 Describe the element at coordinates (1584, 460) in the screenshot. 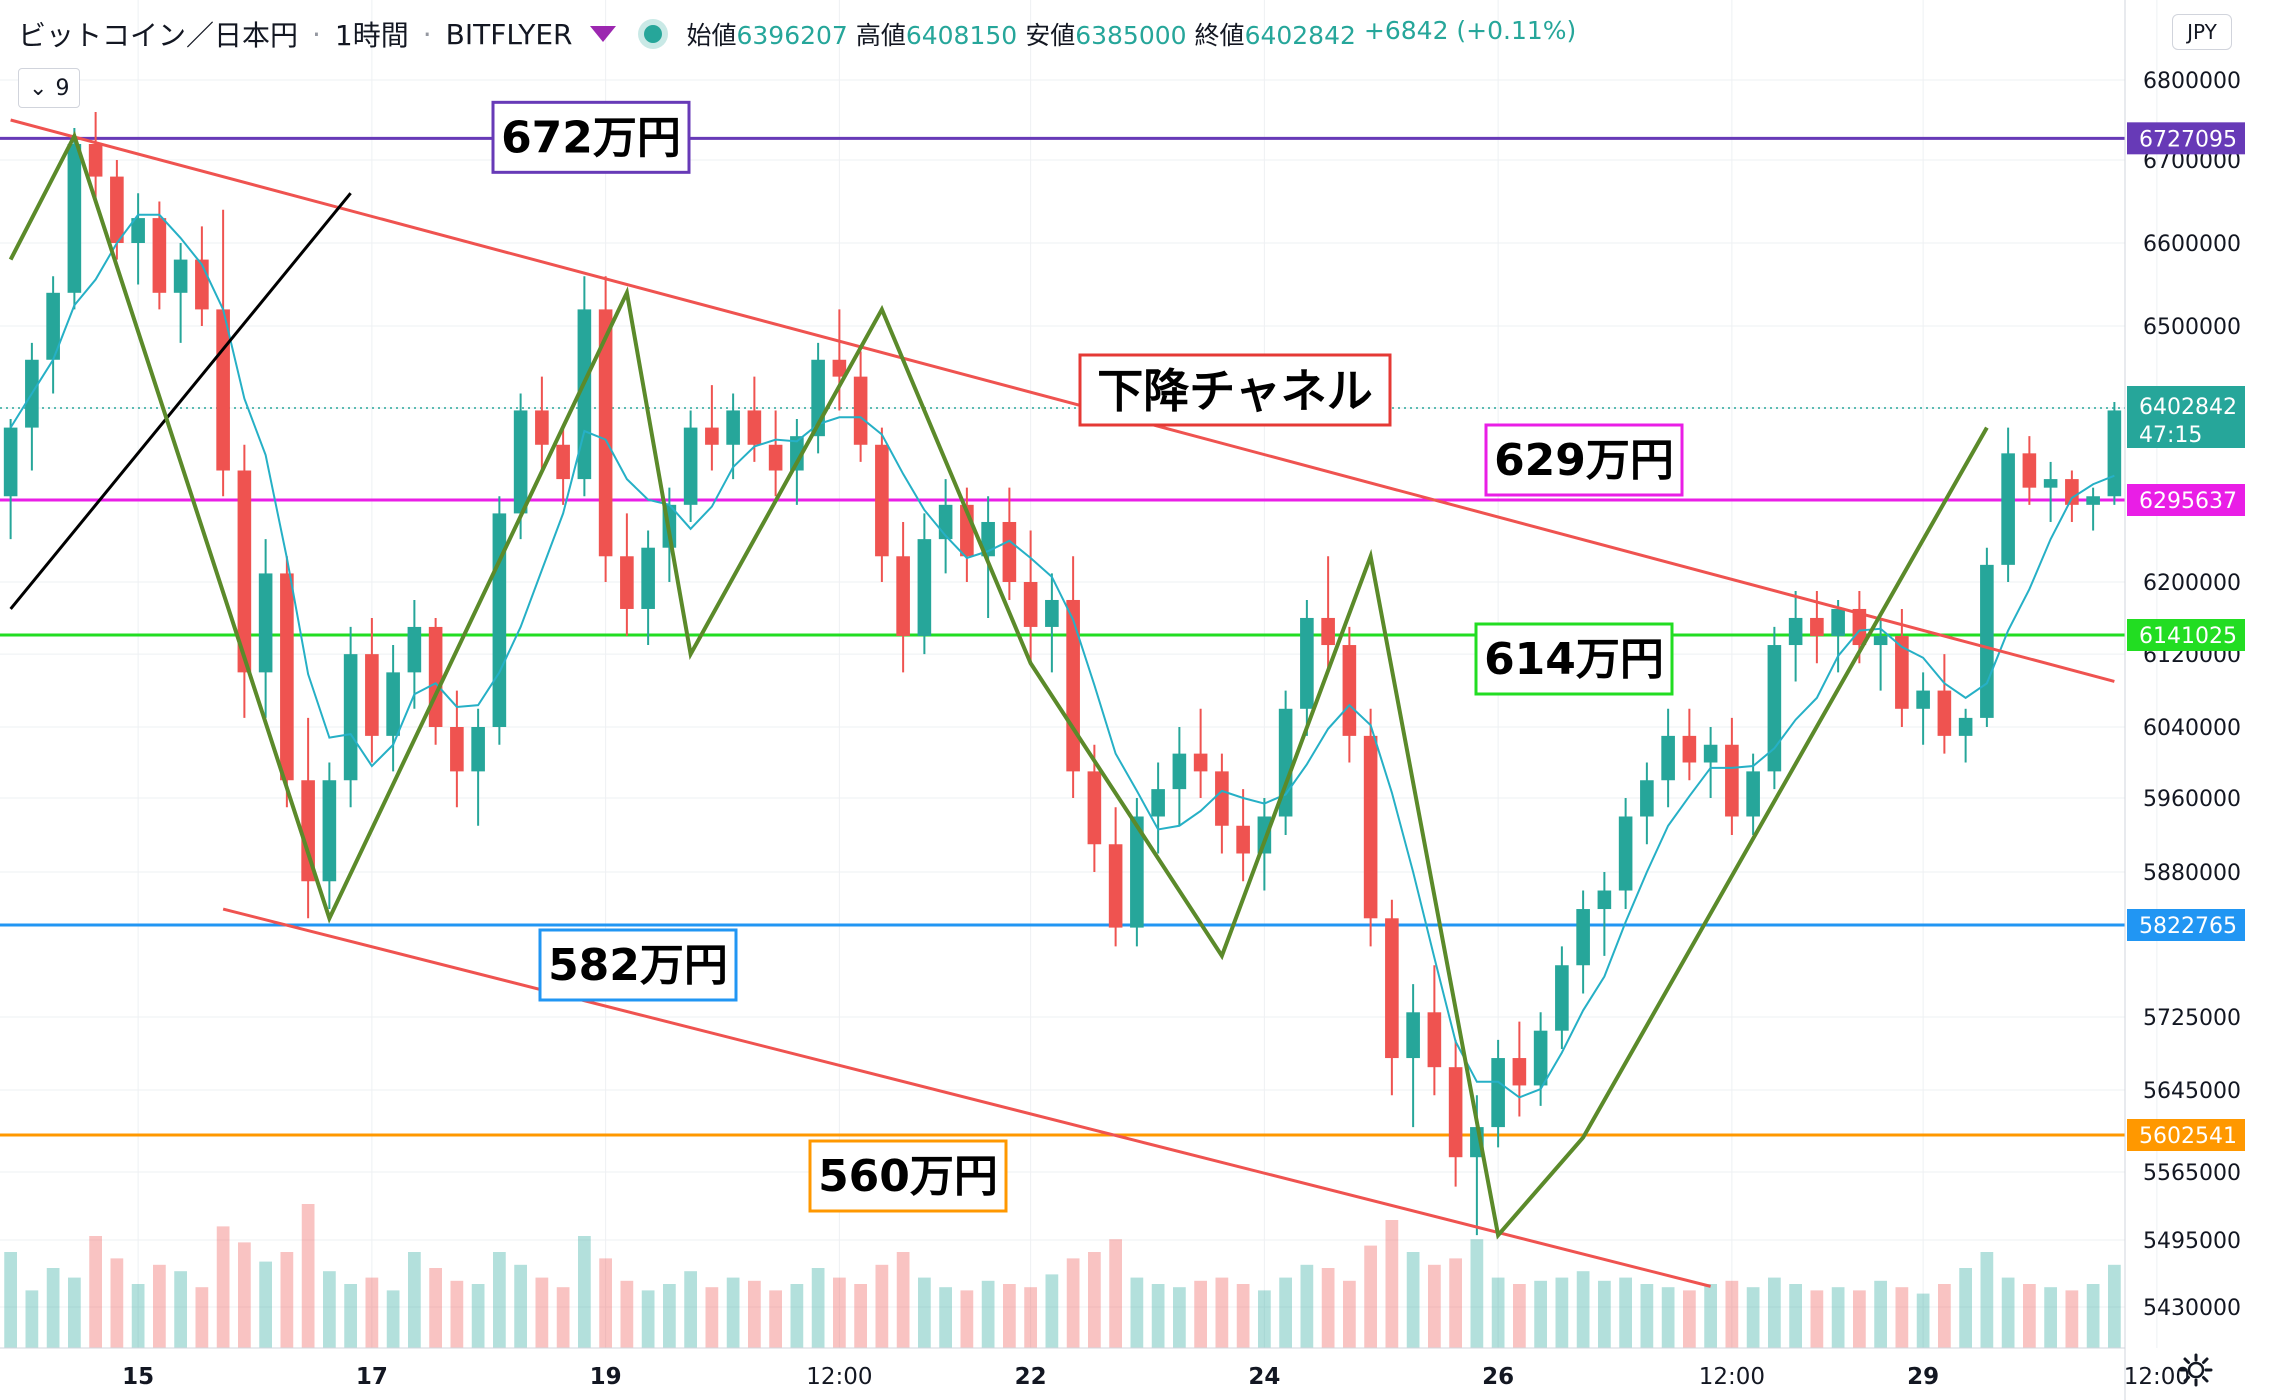

I see `level-label-box: 629万円` at that location.